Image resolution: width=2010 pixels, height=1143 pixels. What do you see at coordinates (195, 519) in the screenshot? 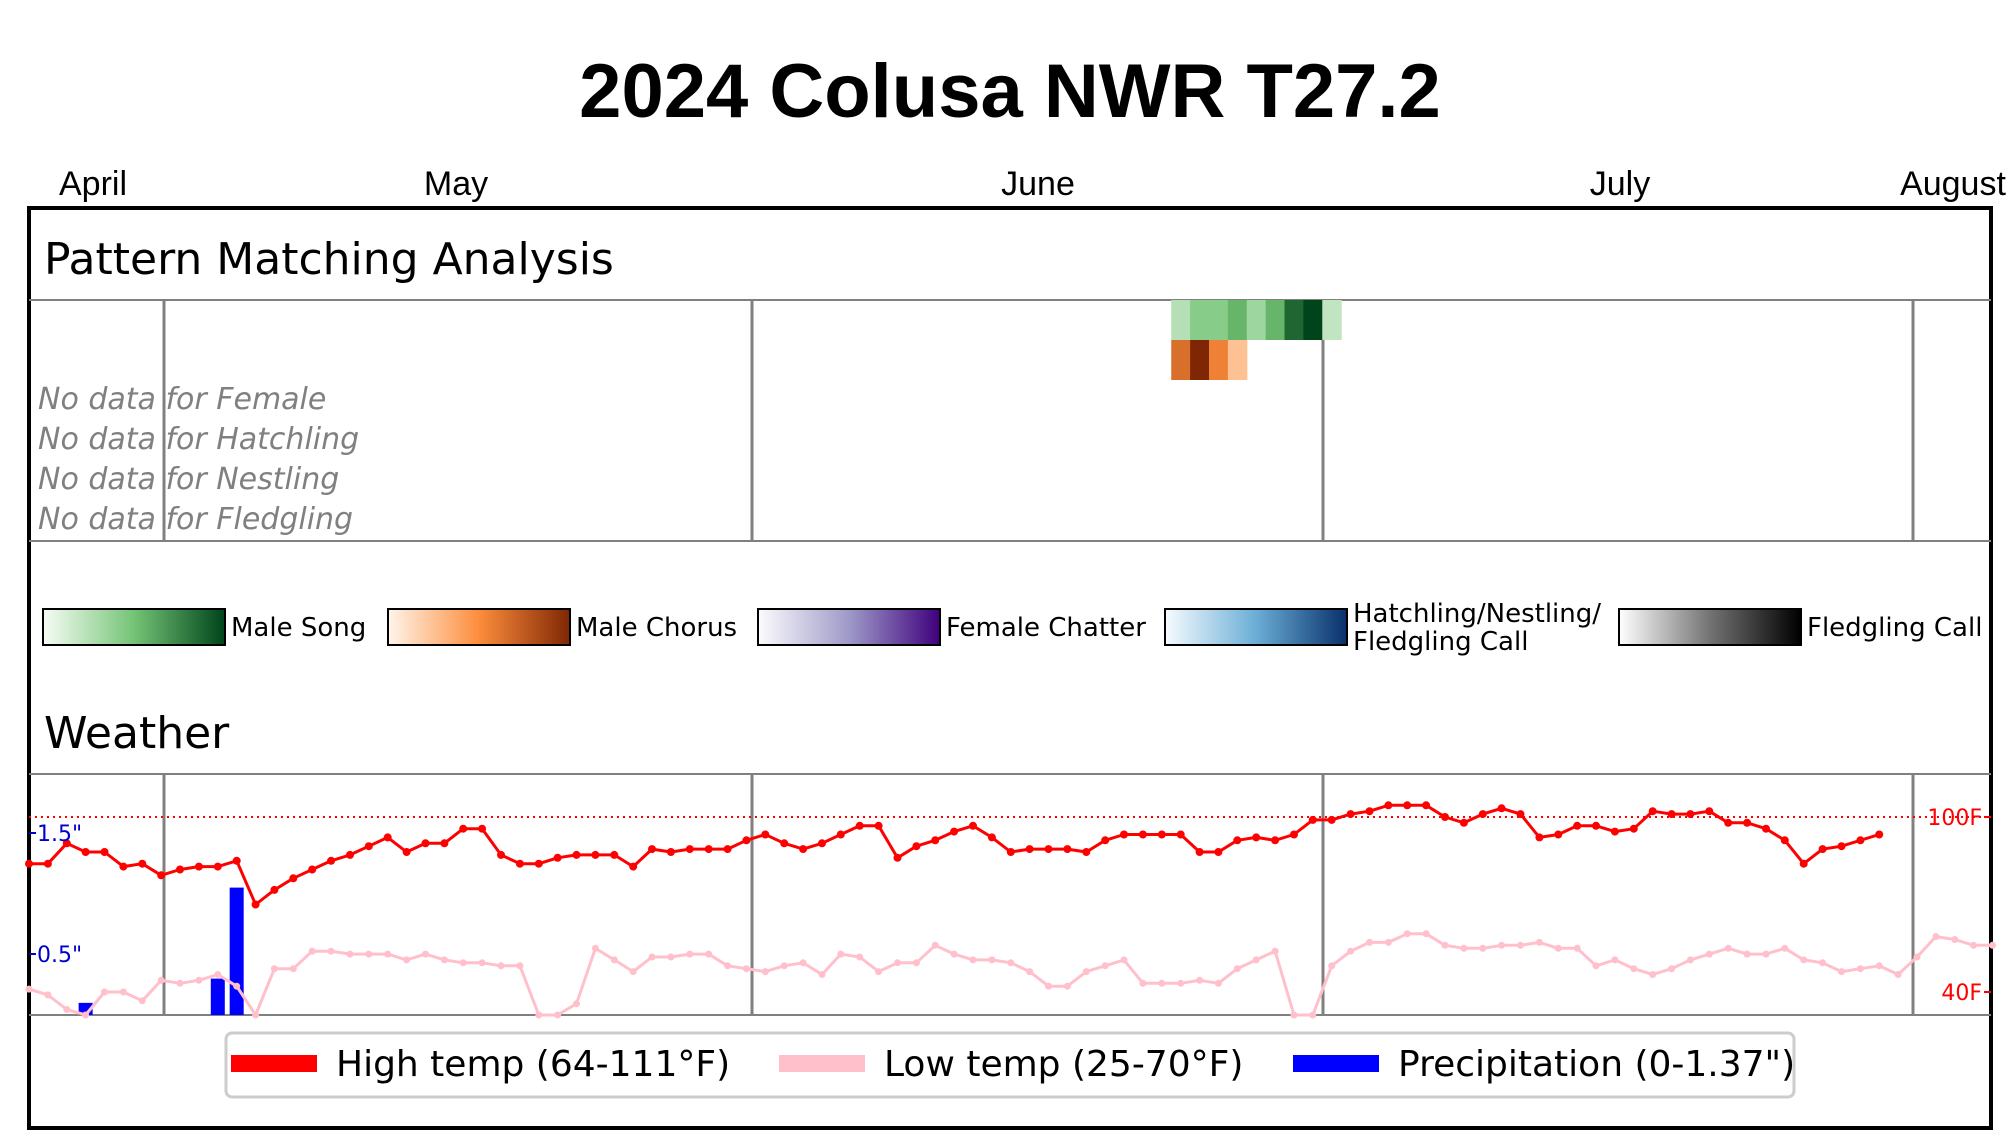
I see `no-data-fledgling: No data for Fledgling` at bounding box center [195, 519].